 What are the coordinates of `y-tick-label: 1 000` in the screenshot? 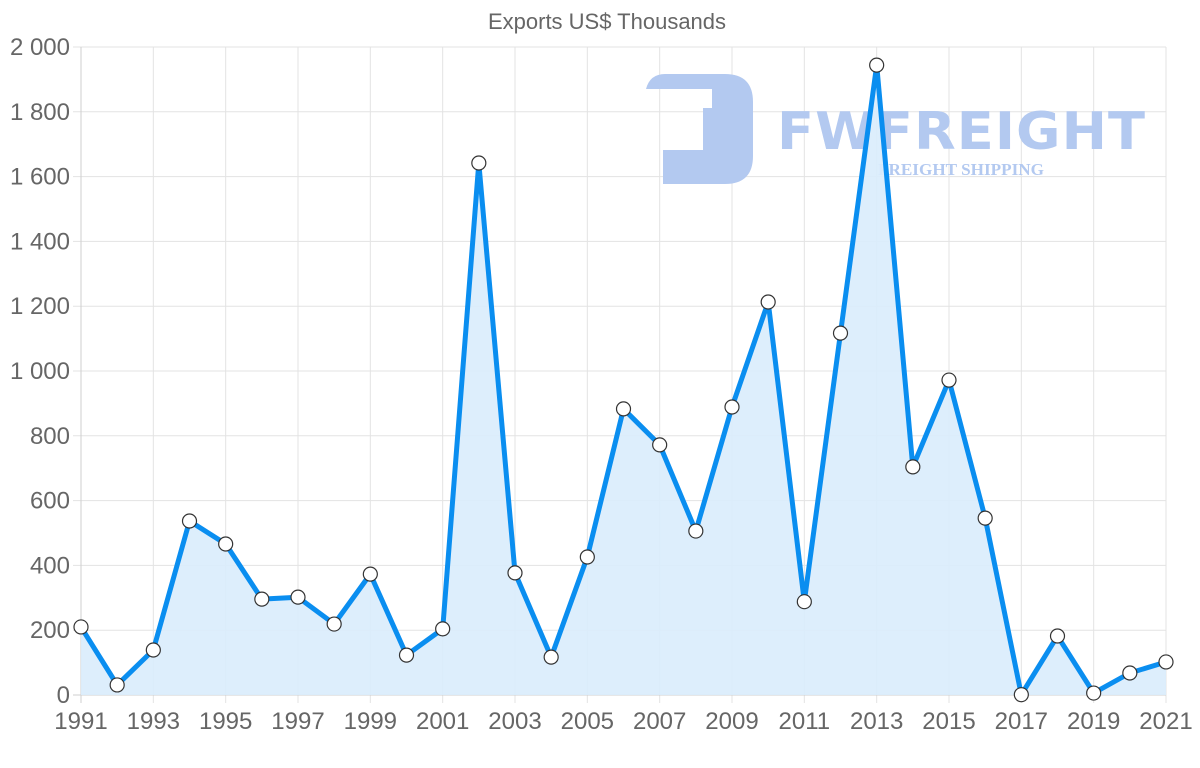 It's located at (40, 371).